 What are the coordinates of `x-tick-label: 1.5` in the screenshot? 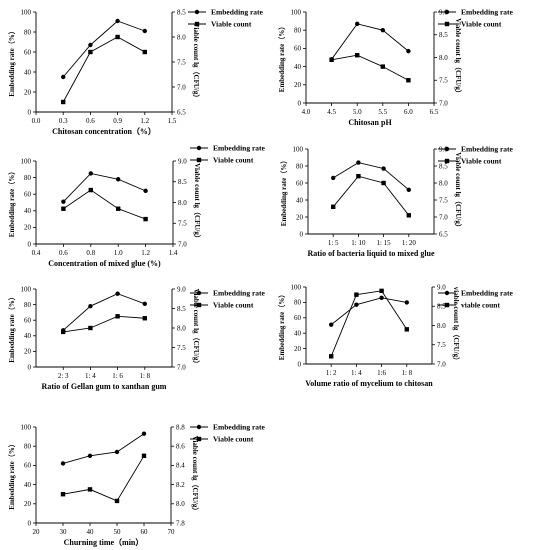 It's located at (172, 121).